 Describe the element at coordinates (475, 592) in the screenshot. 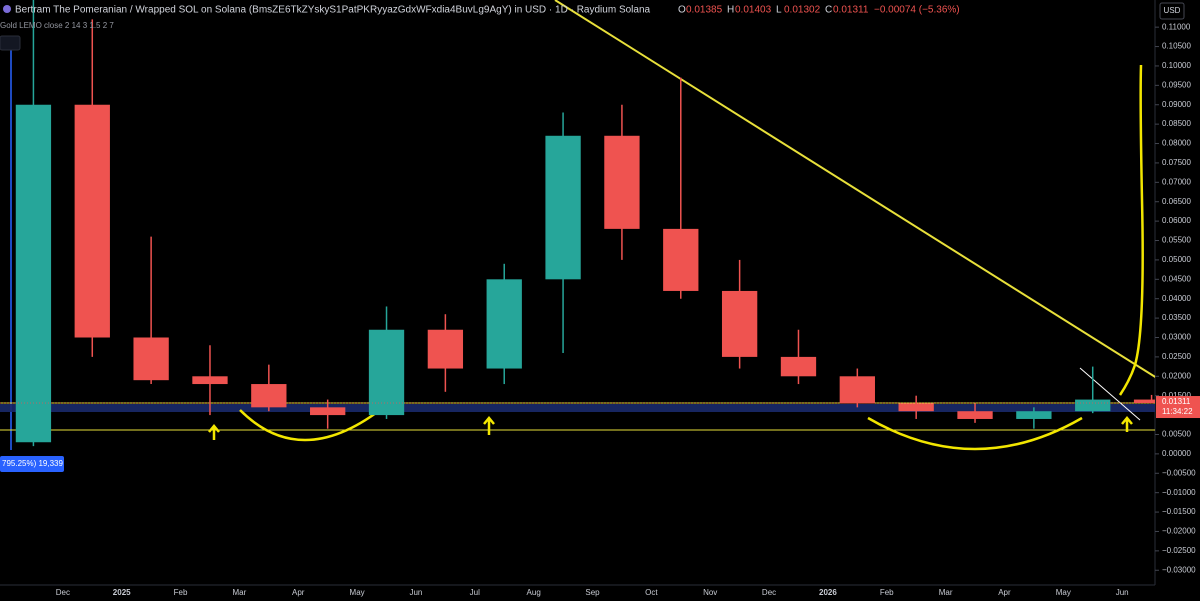

I see `x-tick-label: Jul` at that location.